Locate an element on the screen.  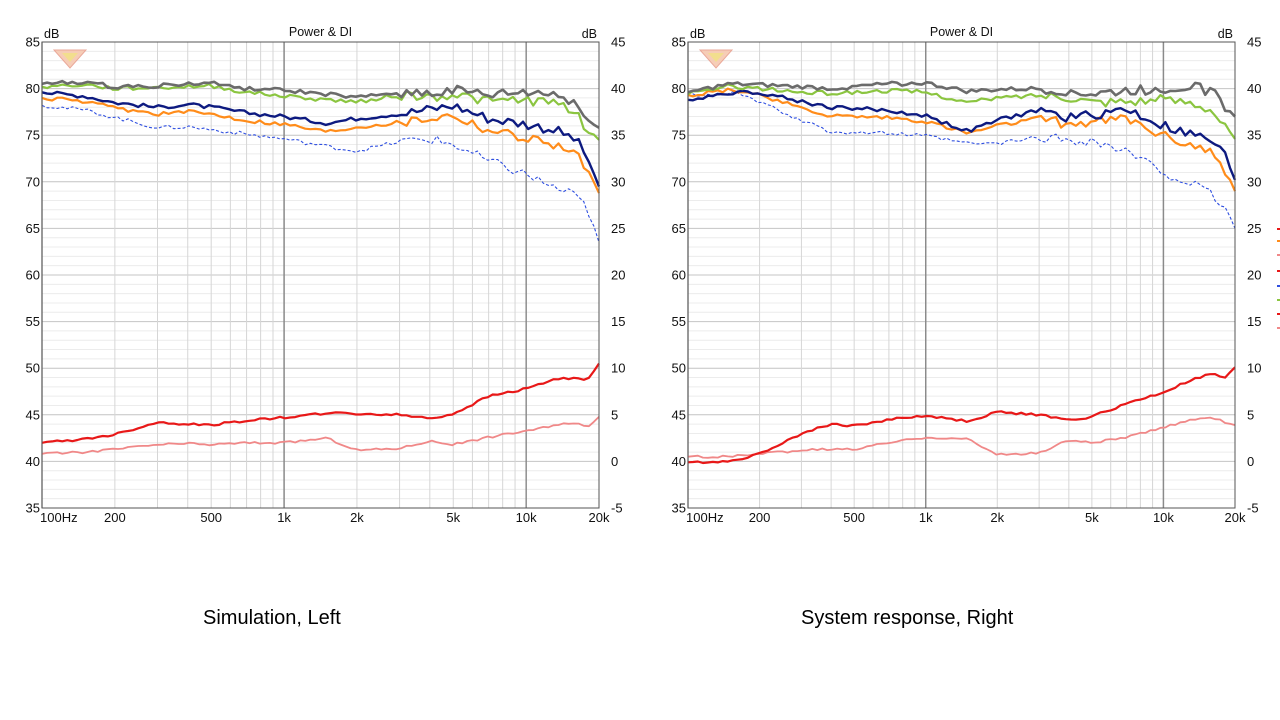
caption-left: Simulation, Left is located at coordinates (272, 618).